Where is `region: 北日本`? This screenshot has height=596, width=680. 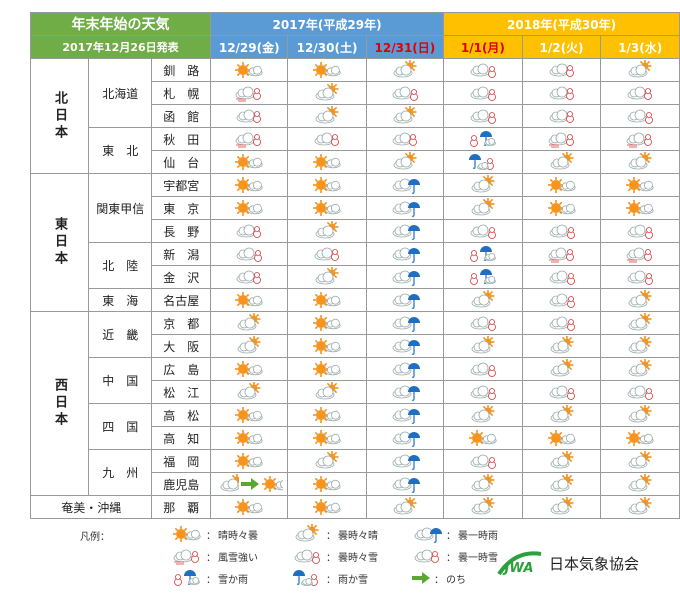 region: 北日本 is located at coordinates (59, 116).